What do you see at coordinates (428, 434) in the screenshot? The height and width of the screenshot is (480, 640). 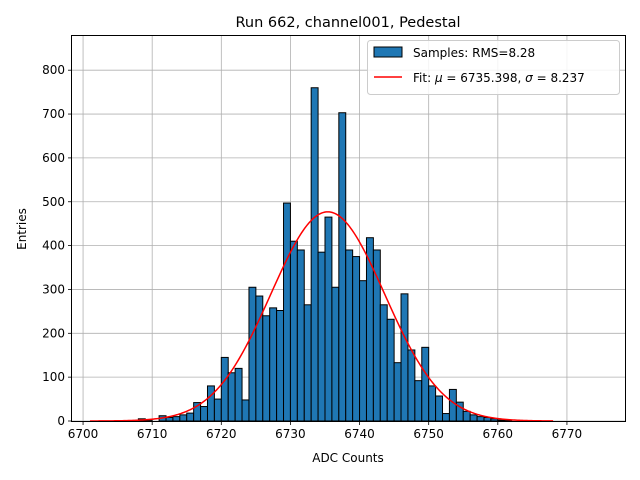 I see `x-tick-label: 6750` at bounding box center [428, 434].